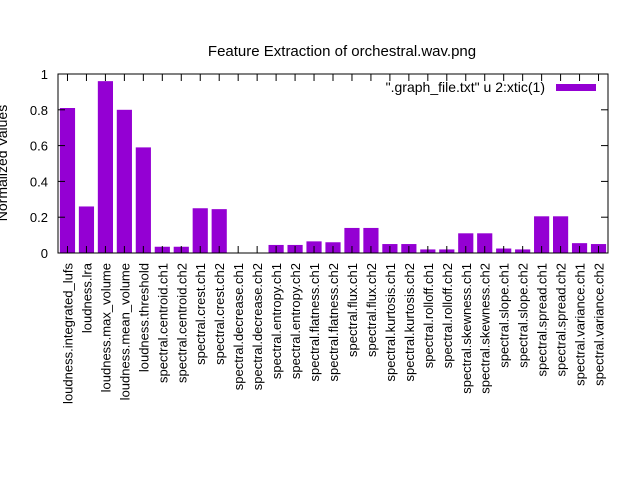 The image size is (640, 480). I want to click on x-tick-label: spectral.entropy.ch1, so click(276, 321).